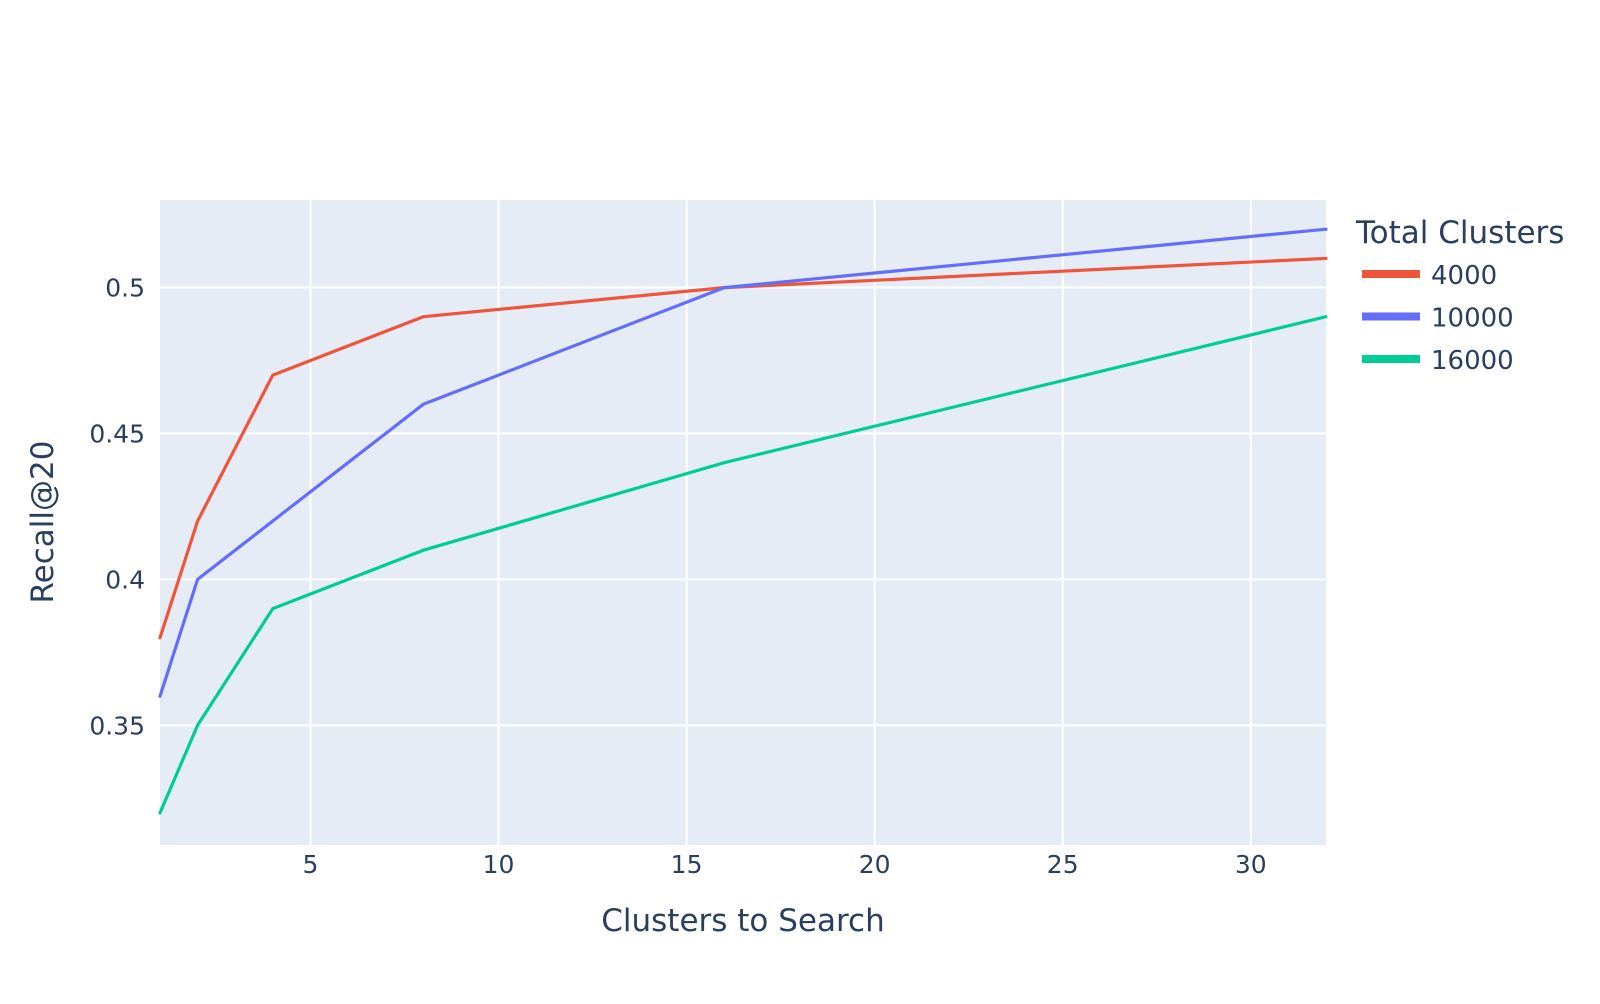 Image resolution: width=1600 pixels, height=1004 pixels. What do you see at coordinates (117, 433) in the screenshot?
I see `y-tick-label: 0.45` at bounding box center [117, 433].